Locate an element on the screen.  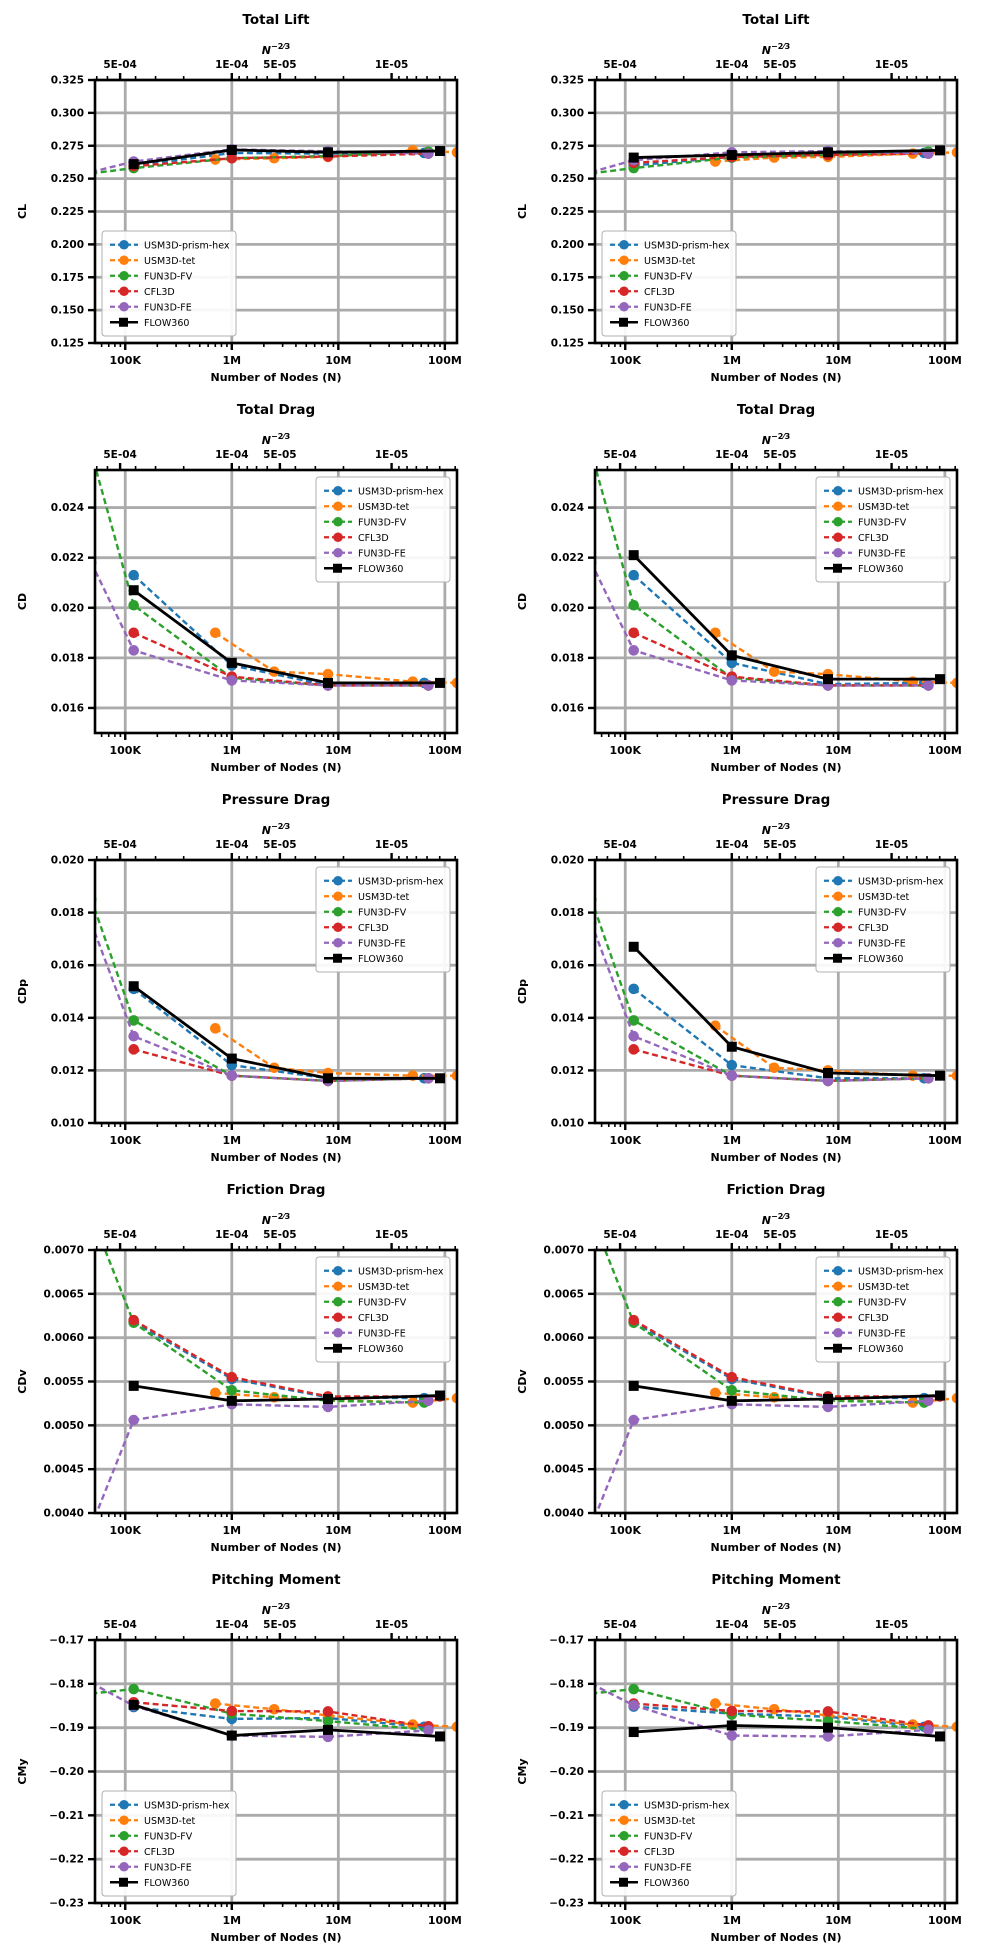
y-tick-label: 0.250 is located at coordinates (67, 179).